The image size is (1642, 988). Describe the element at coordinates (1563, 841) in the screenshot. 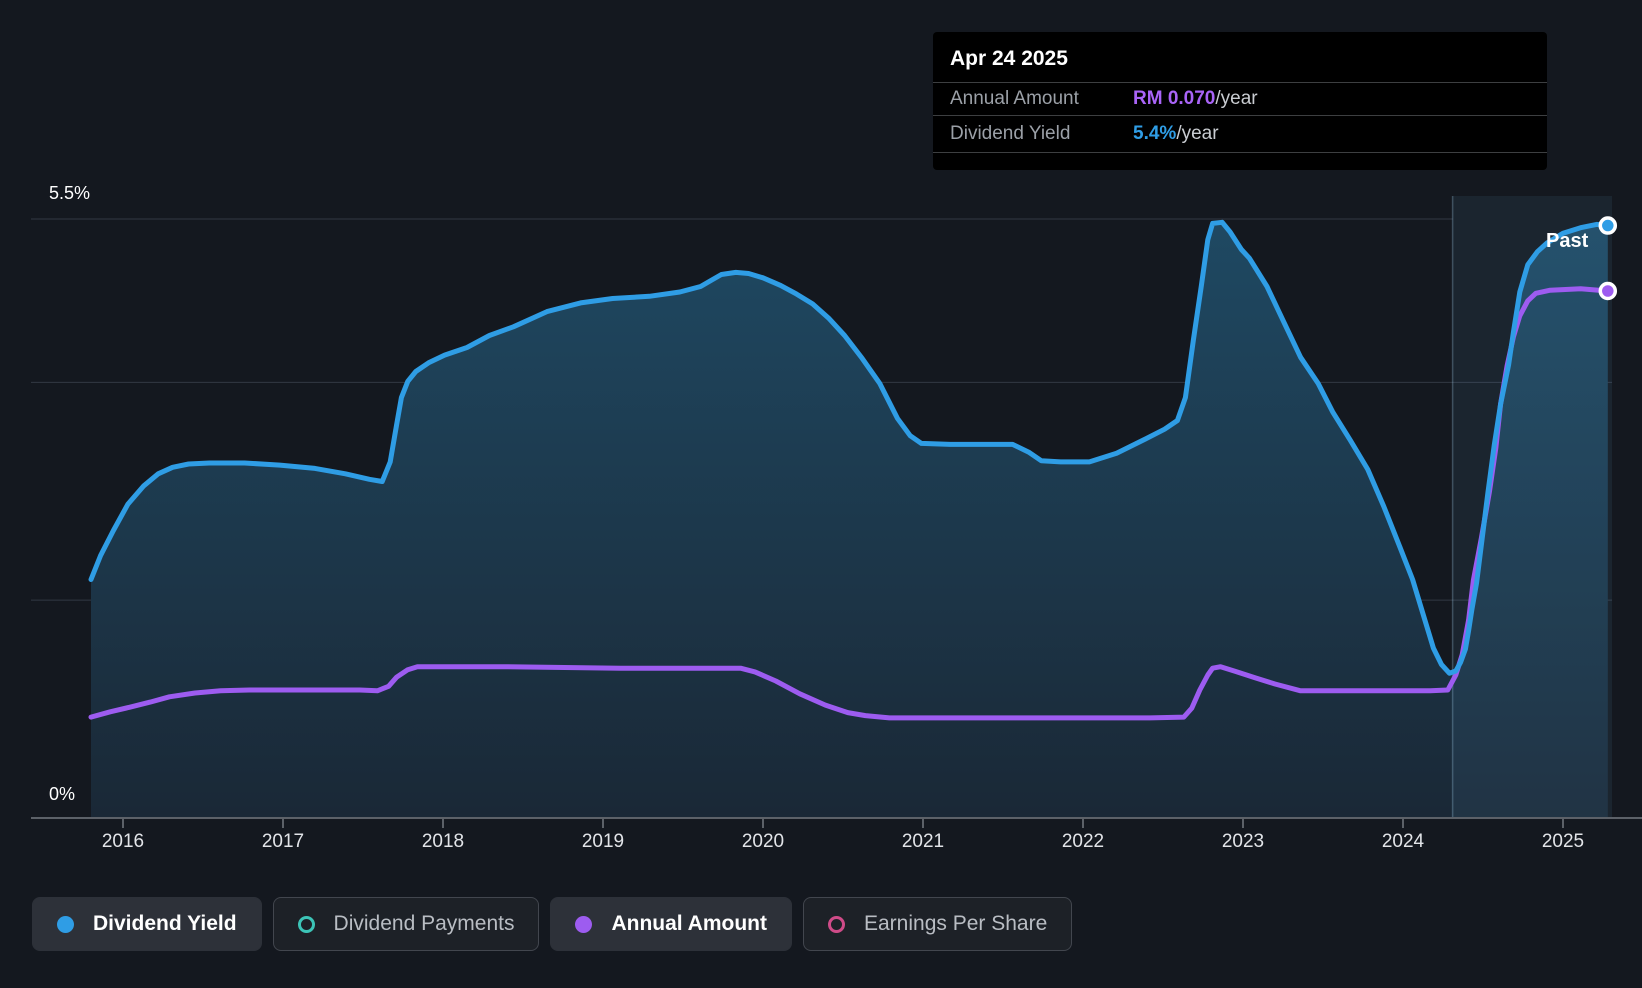

I see `x-axis-label-2025: 2025` at that location.